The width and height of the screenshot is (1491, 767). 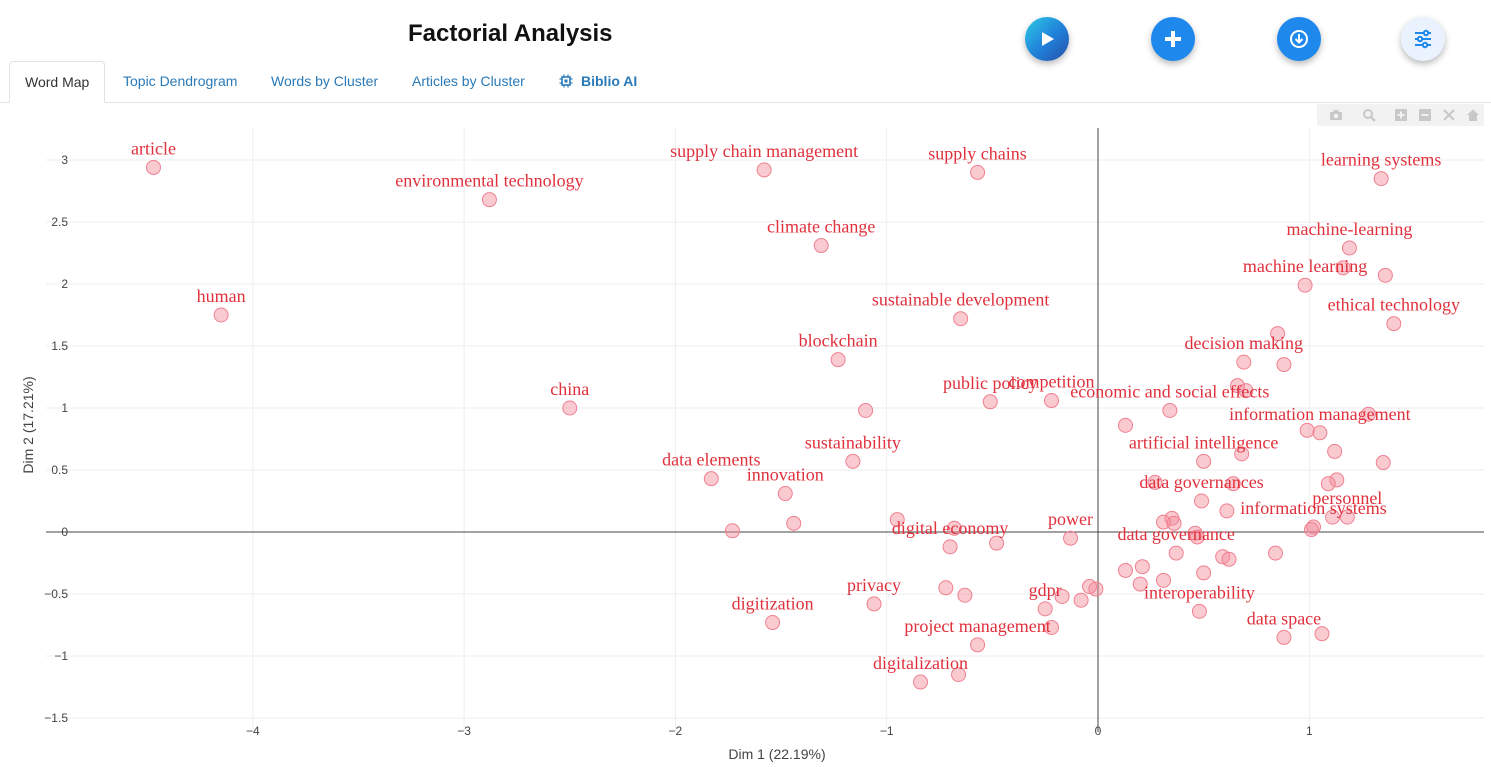 I want to click on word-label: supply chain management, so click(x=764, y=151).